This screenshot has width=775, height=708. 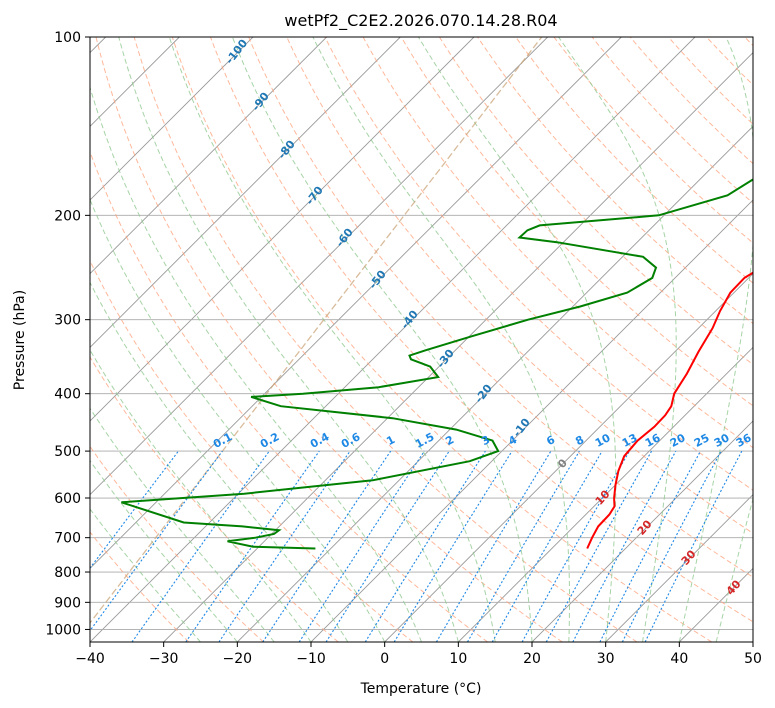 What do you see at coordinates (669, 410) in the screenshot?
I see `temperature-profile-line` at bounding box center [669, 410].